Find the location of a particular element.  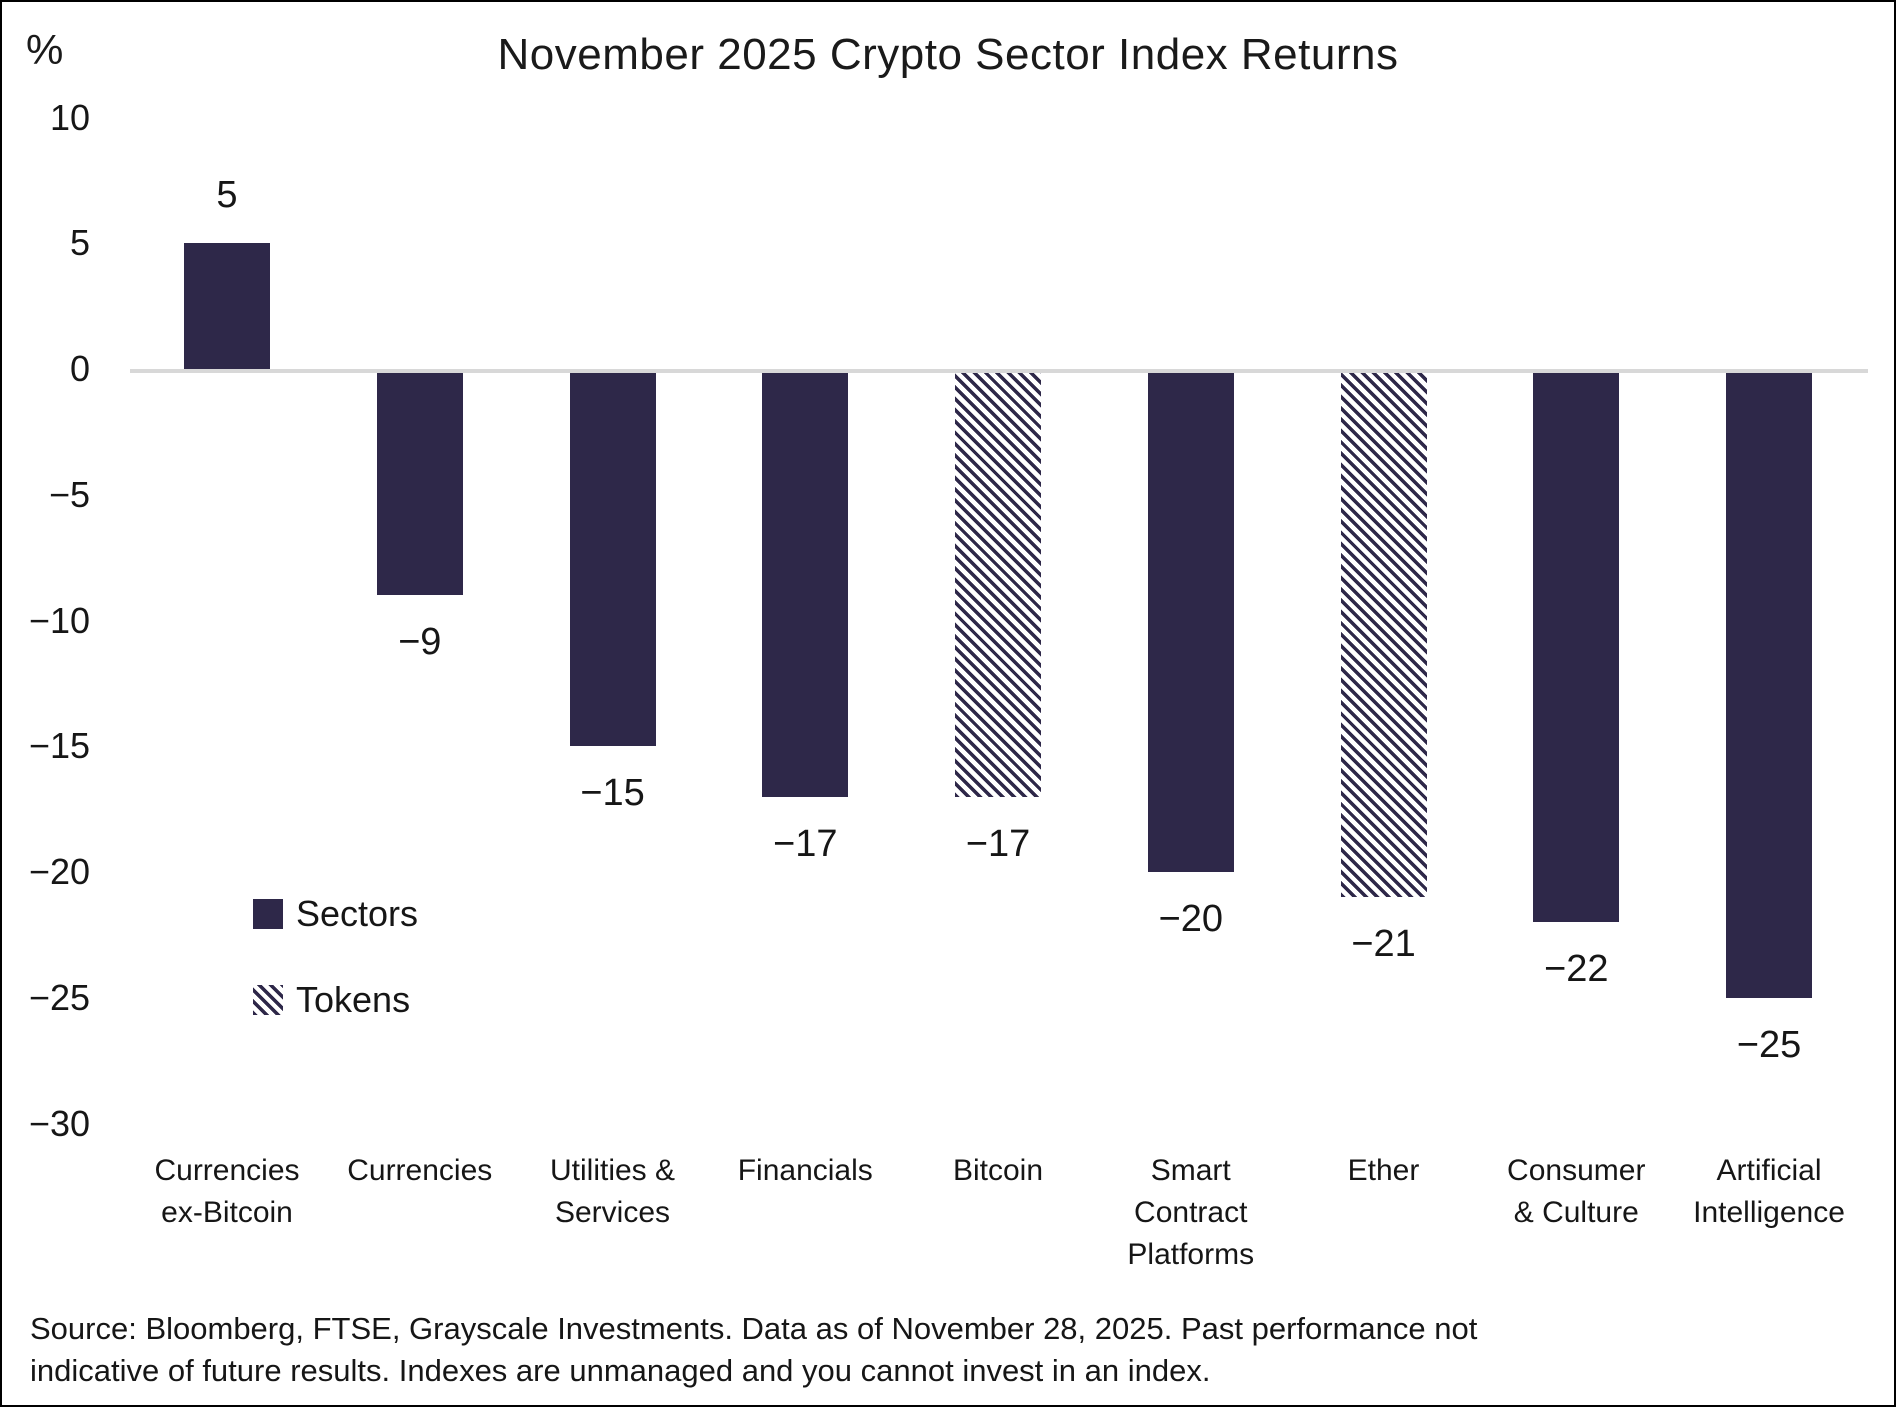

bar-currencies-ex-bitcoin is located at coordinates (227, 306).